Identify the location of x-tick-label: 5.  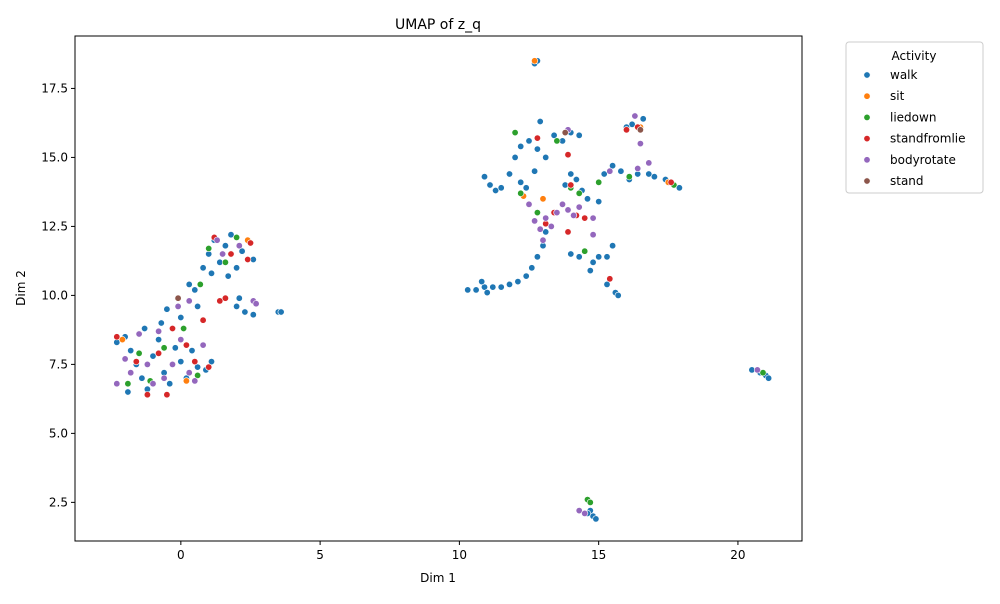
(320, 555).